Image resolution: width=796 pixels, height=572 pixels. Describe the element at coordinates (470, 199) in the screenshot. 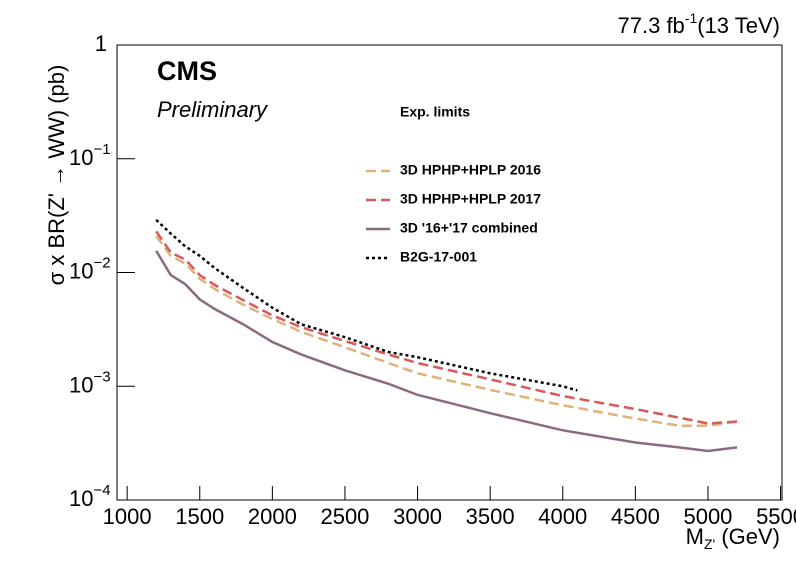

I see `legend-label: 3D HPHP+HPLP 2017` at that location.